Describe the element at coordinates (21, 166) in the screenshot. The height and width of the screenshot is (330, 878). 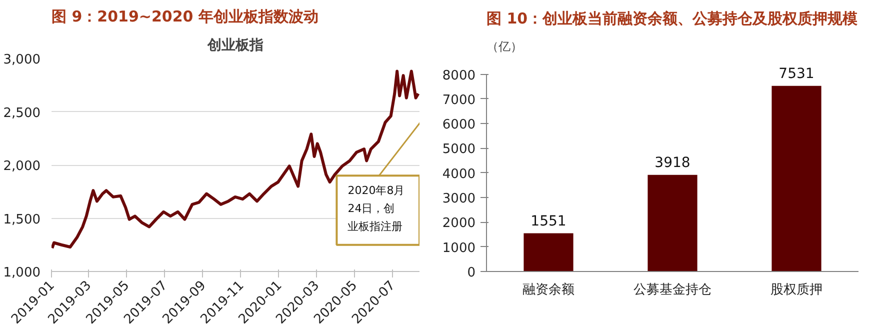
I see `y-tick-label: 2,000` at that location.